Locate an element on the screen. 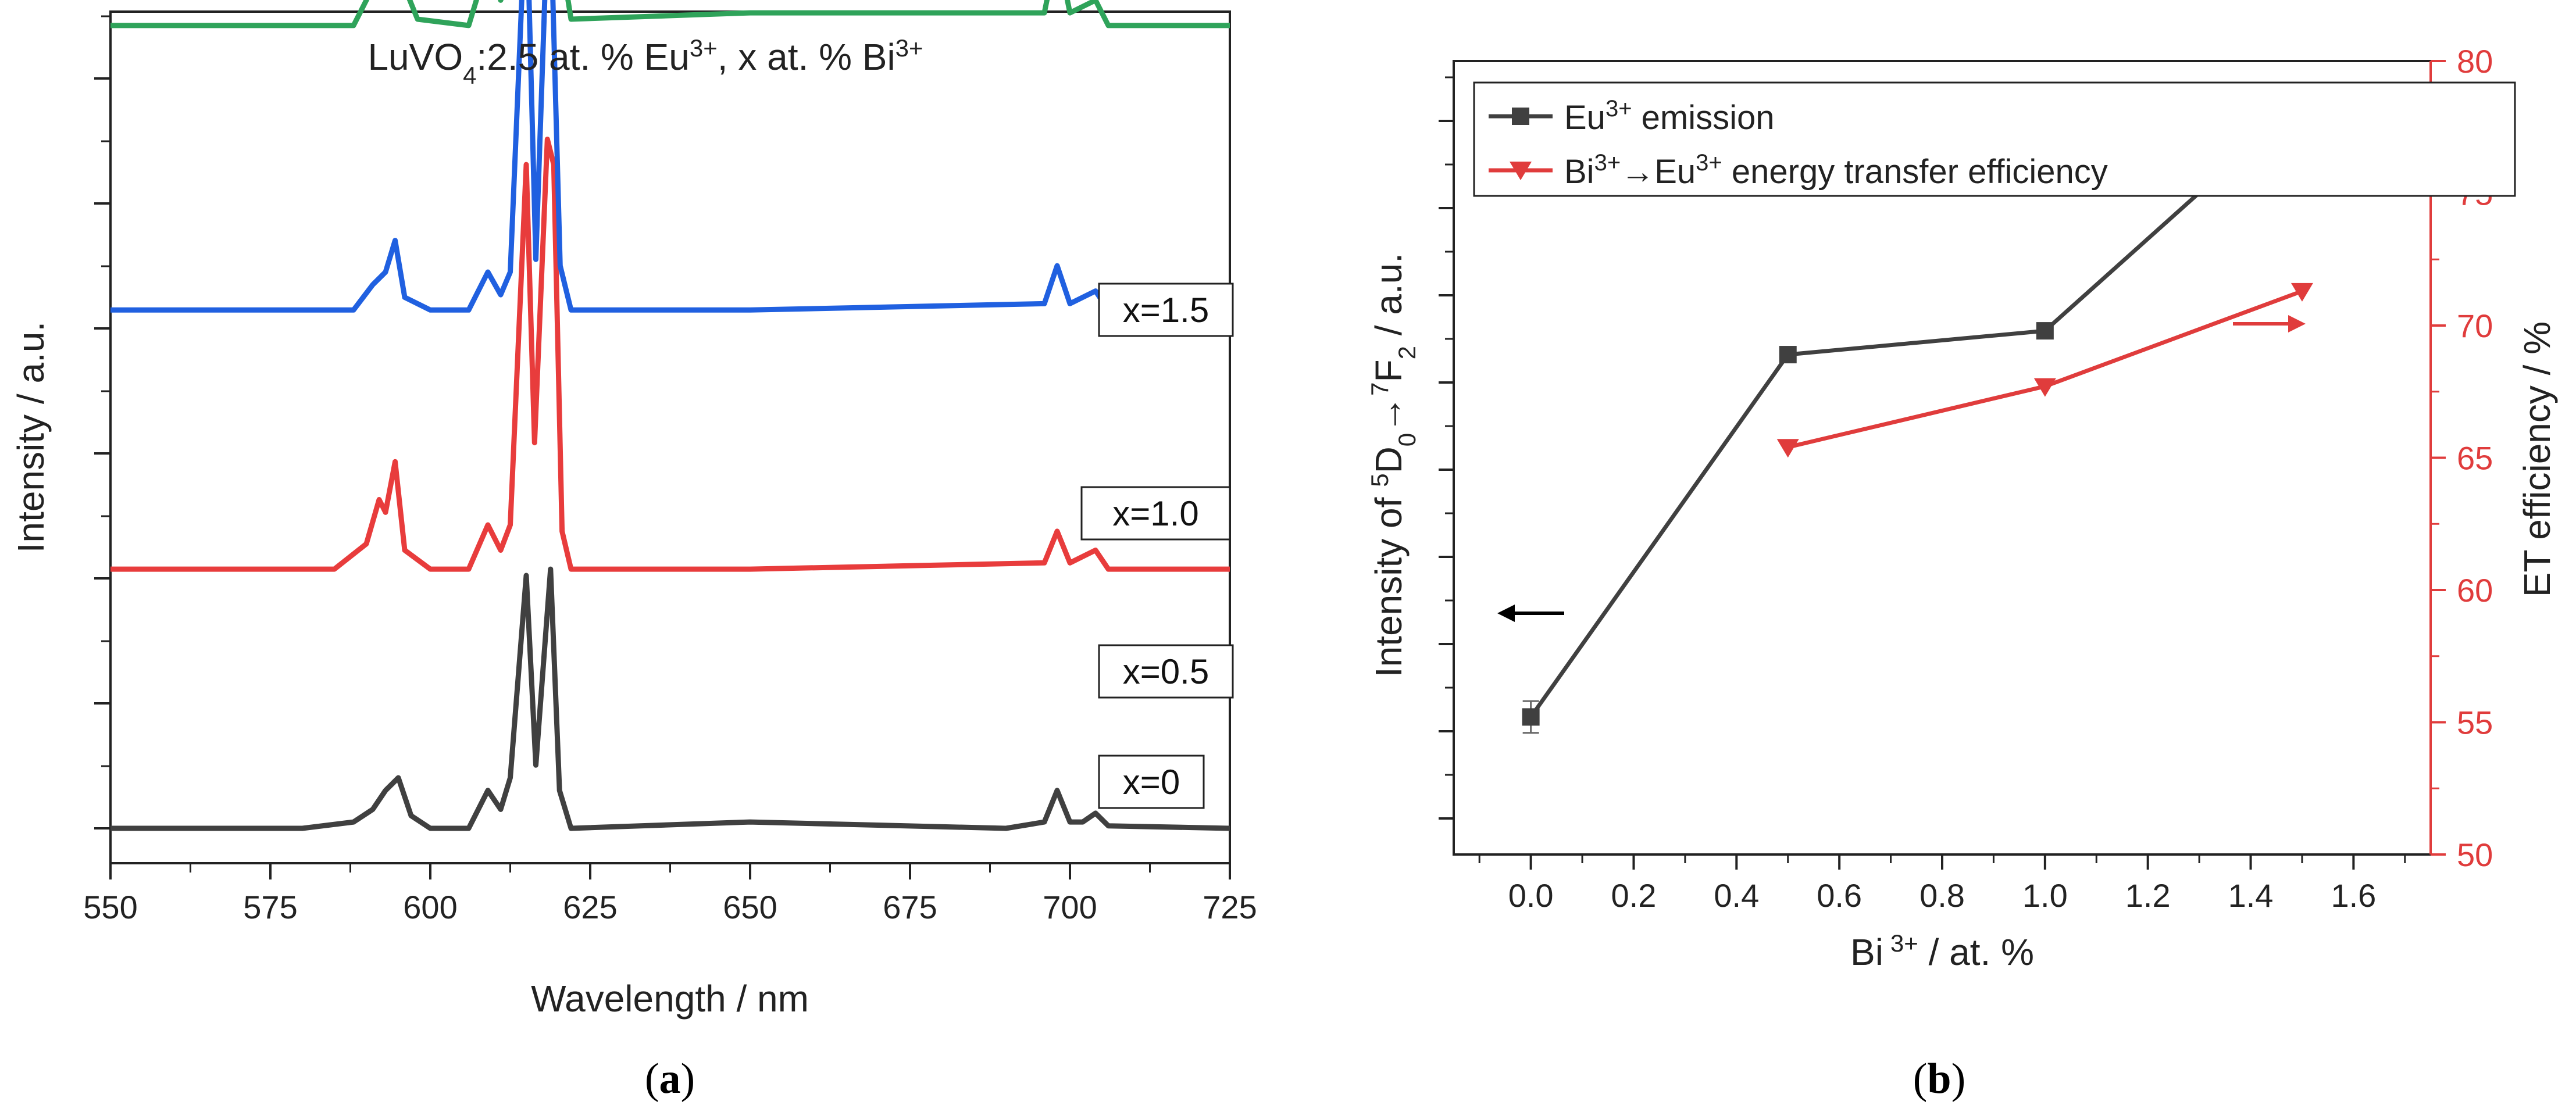 The width and height of the screenshot is (2576, 1112). spectrum-x10 is located at coordinates (670, 156).